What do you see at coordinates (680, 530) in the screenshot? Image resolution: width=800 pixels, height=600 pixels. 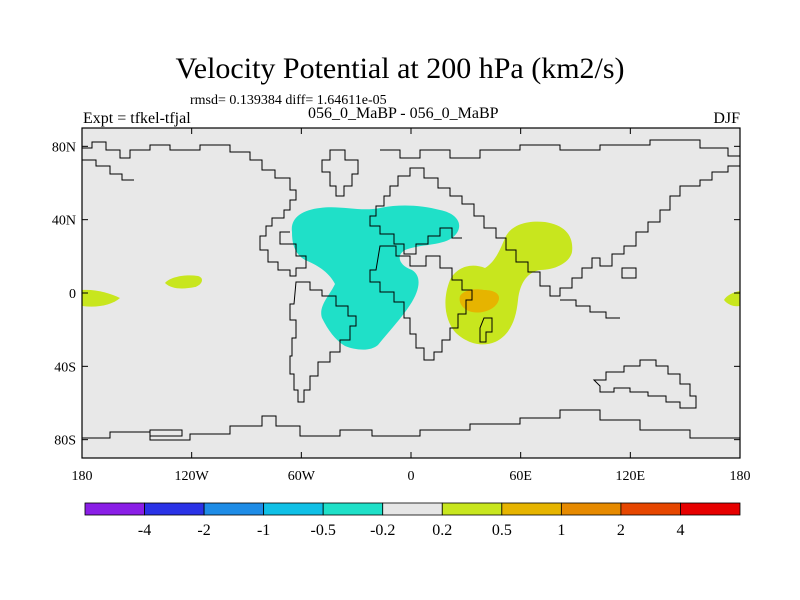 I see `colorbar-label: 4` at bounding box center [680, 530].